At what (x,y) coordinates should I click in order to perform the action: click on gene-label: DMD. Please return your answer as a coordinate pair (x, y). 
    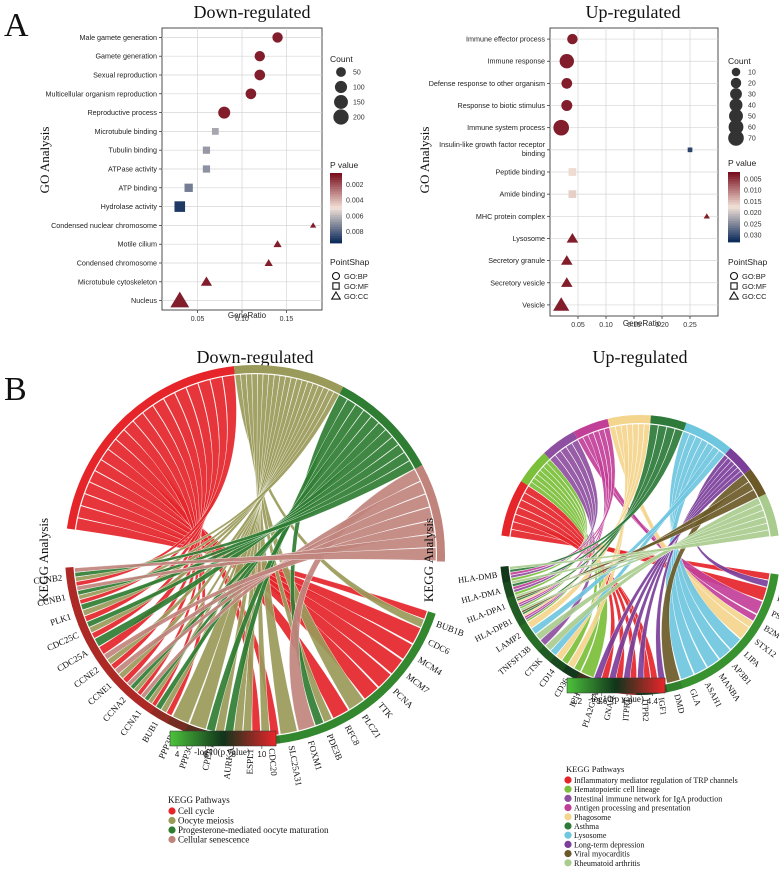
    Looking at the image, I should click on (679, 704).